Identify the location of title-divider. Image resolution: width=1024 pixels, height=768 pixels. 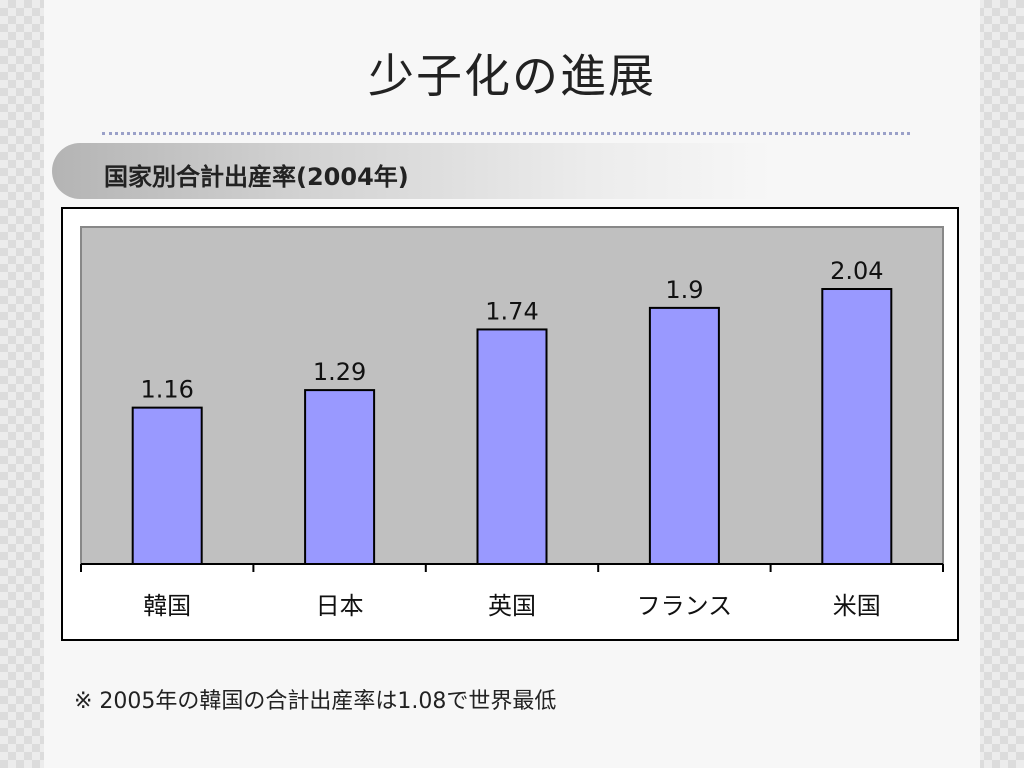
(506, 133).